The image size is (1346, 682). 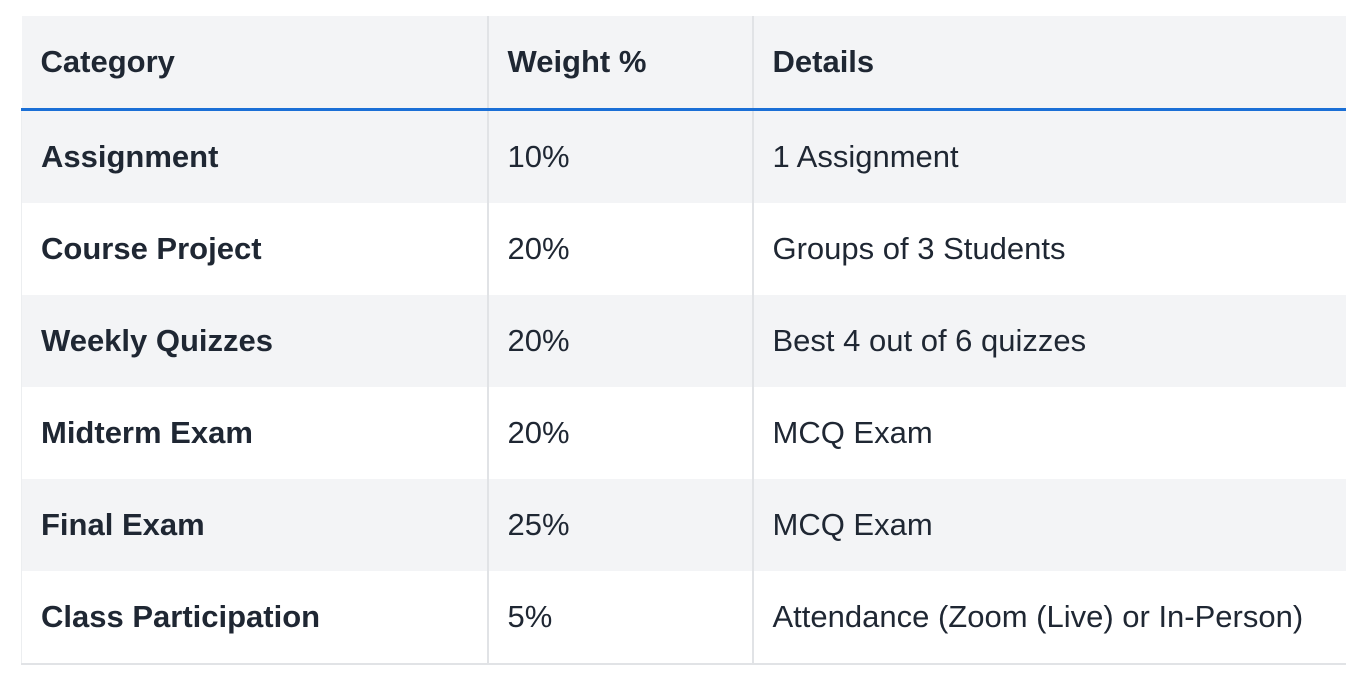 What do you see at coordinates (254, 249) in the screenshot?
I see `cell-category: Course Project` at bounding box center [254, 249].